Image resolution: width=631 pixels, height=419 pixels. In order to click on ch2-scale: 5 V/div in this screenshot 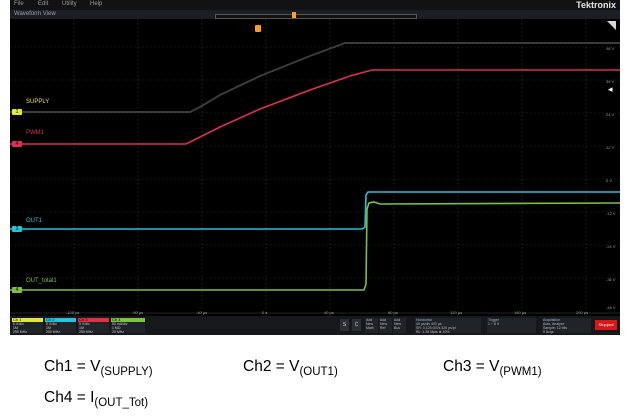, I will do `click(51, 324)`.